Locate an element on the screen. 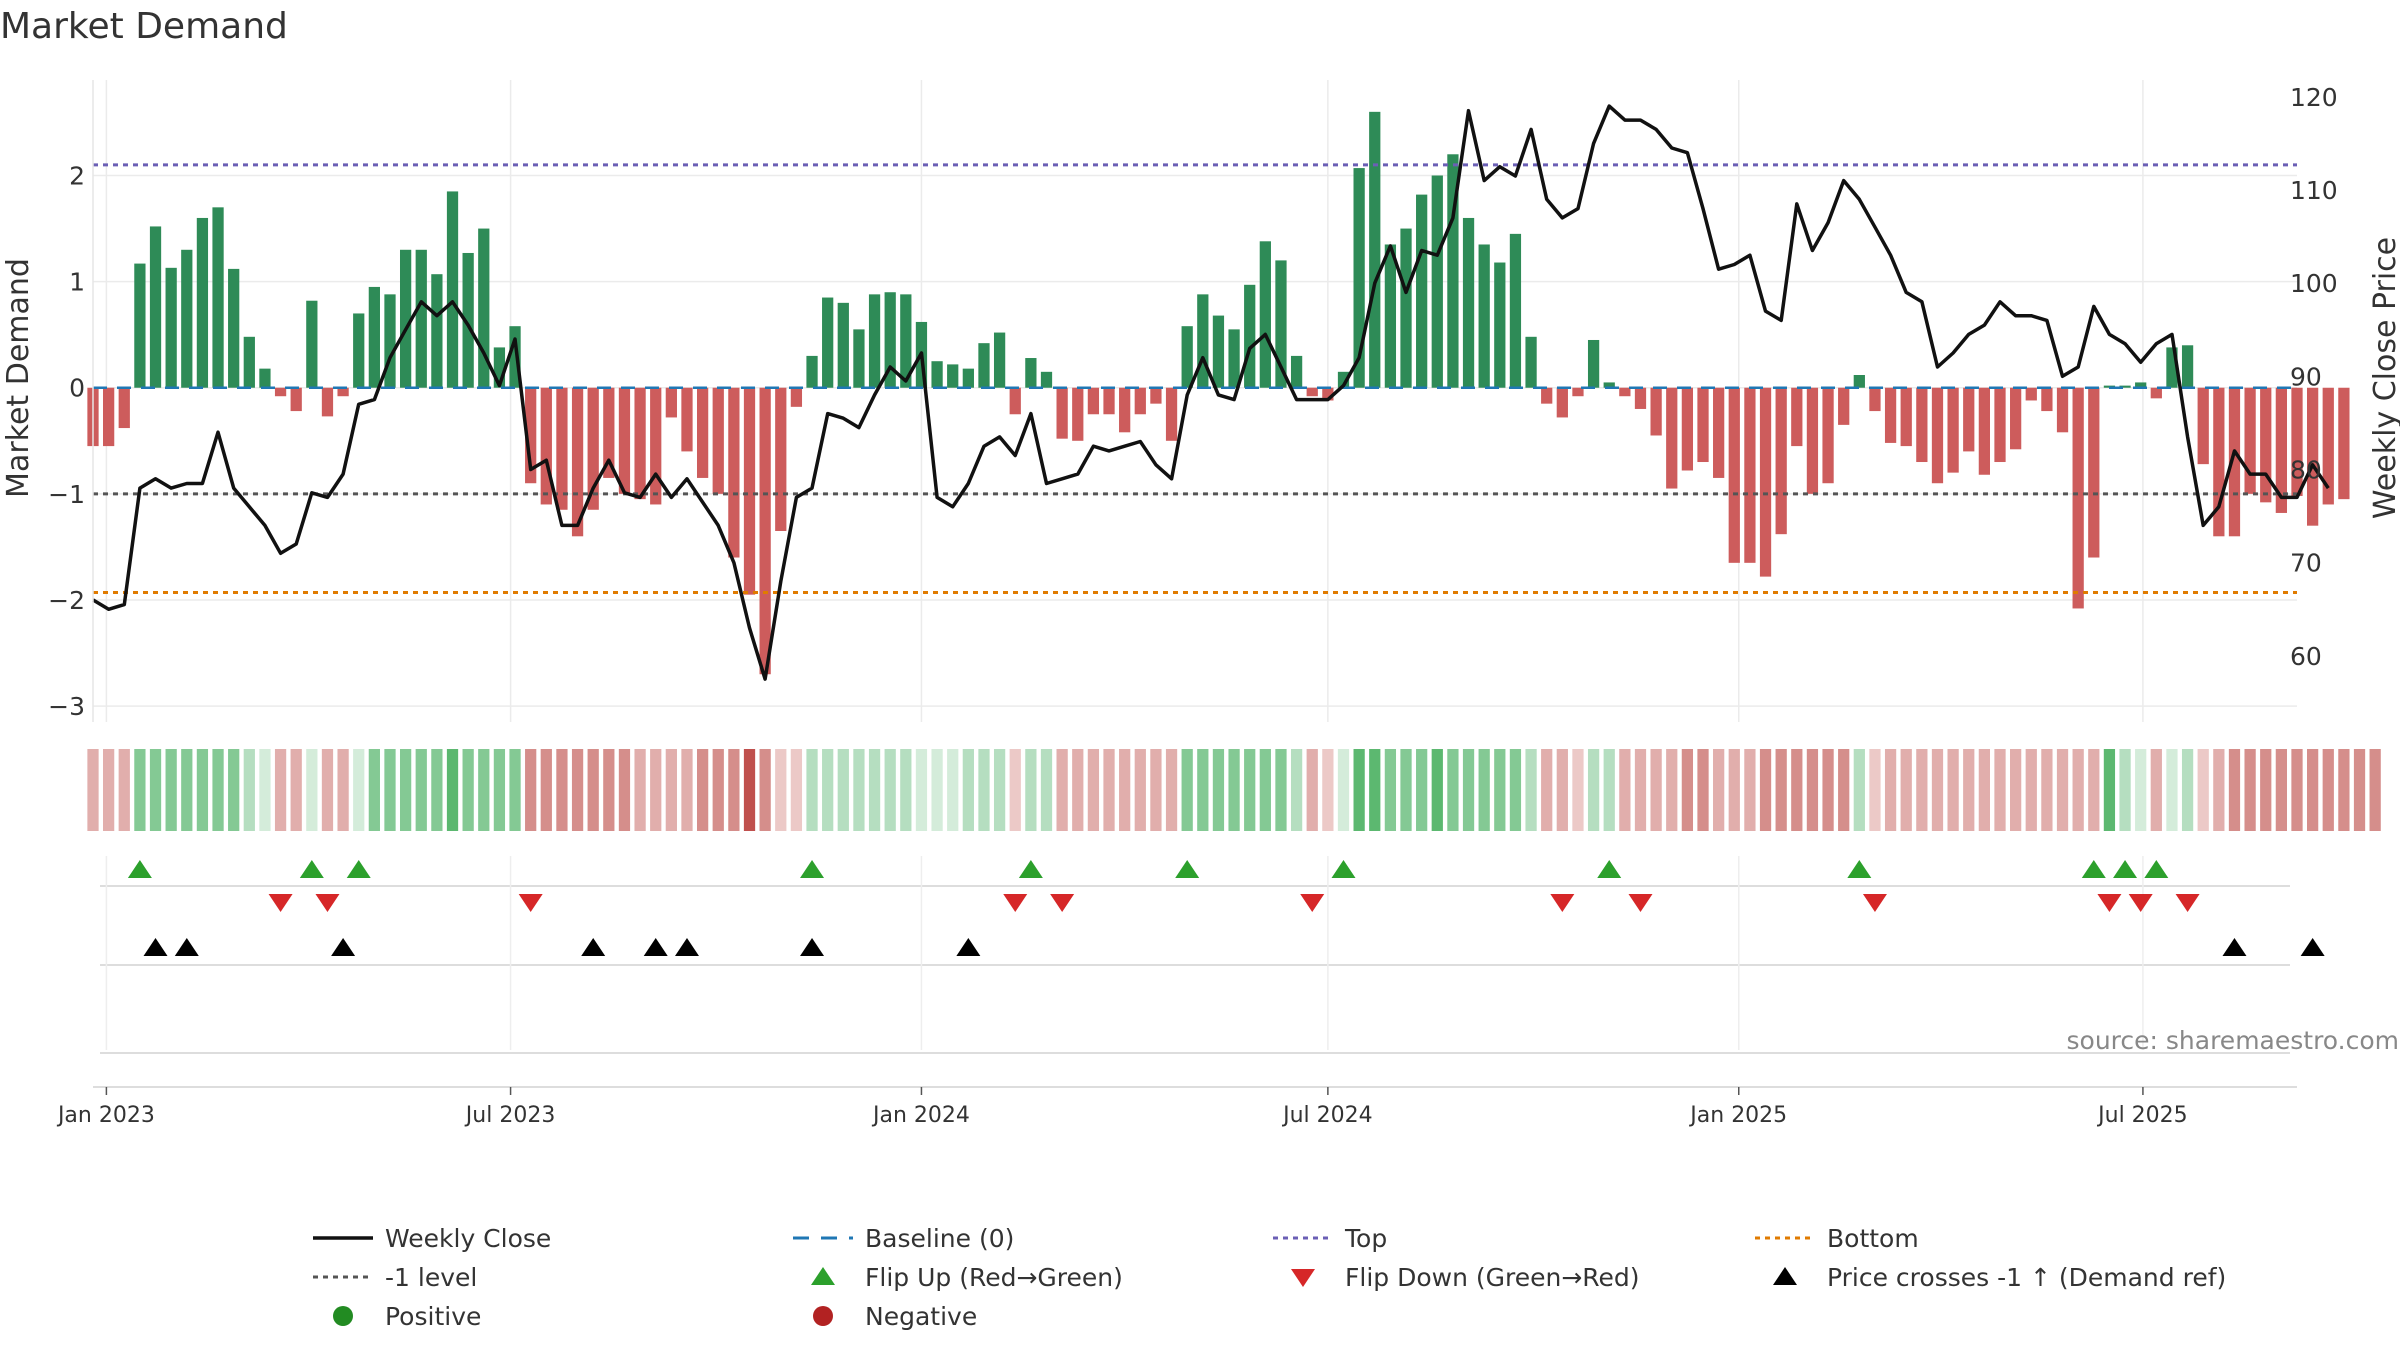  left-y-tick-label: −2 is located at coordinates (66, 600).